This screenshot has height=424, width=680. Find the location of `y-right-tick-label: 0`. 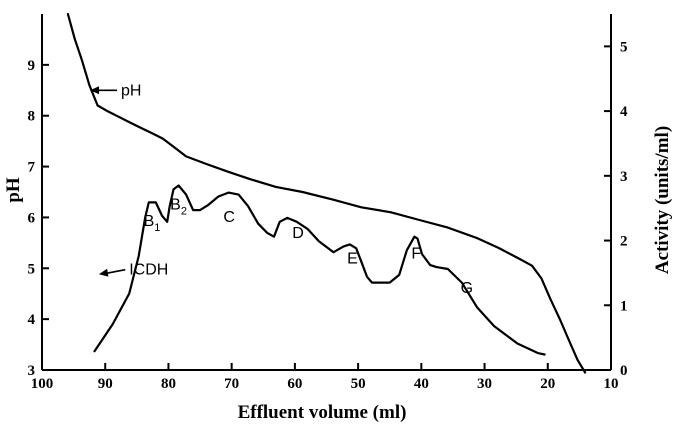

y-right-tick-label: 0 is located at coordinates (624, 371).